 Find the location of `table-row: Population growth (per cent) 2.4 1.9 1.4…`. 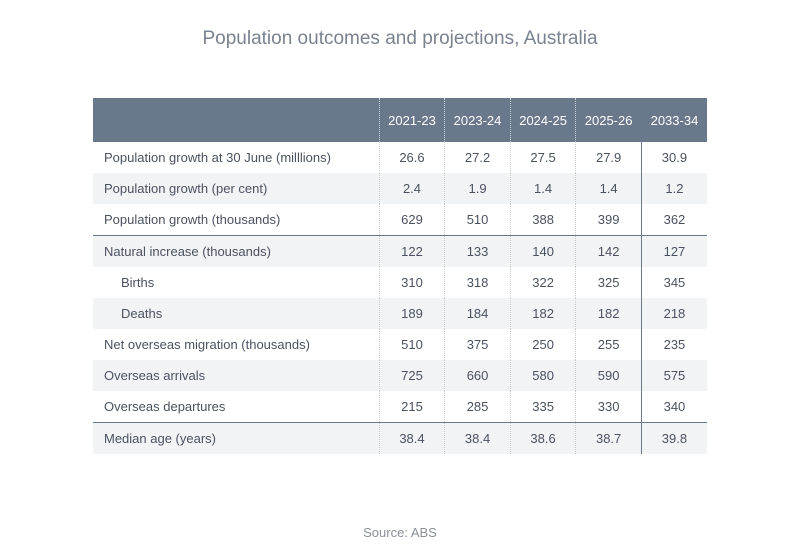

table-row: Population growth (per cent) 2.4 1.9 1.4… is located at coordinates (400, 188).